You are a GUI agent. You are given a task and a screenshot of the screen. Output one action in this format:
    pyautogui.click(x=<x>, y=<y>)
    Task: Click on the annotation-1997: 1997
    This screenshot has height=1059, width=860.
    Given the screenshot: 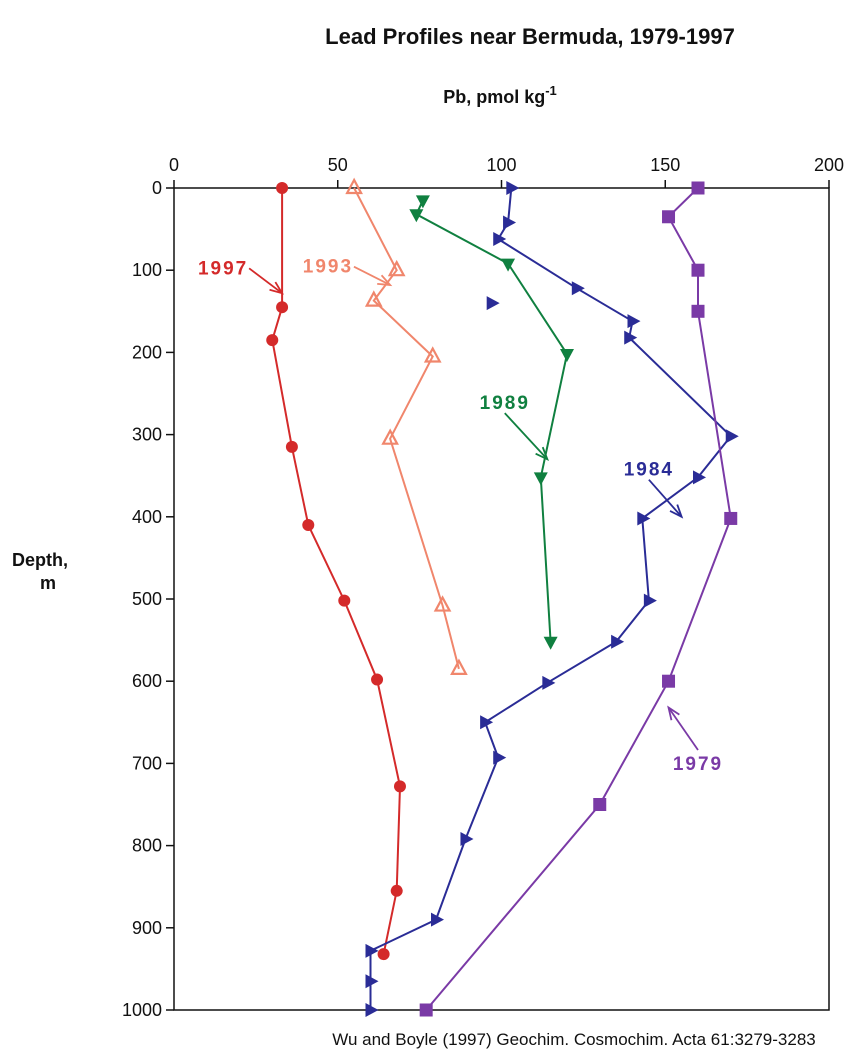 What is the action you would take?
    pyautogui.click(x=241, y=276)
    